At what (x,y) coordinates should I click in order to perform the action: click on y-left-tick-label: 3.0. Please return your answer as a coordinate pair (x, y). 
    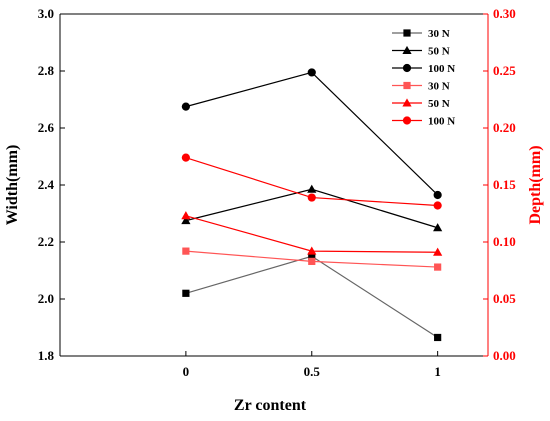
    Looking at the image, I should click on (46, 13).